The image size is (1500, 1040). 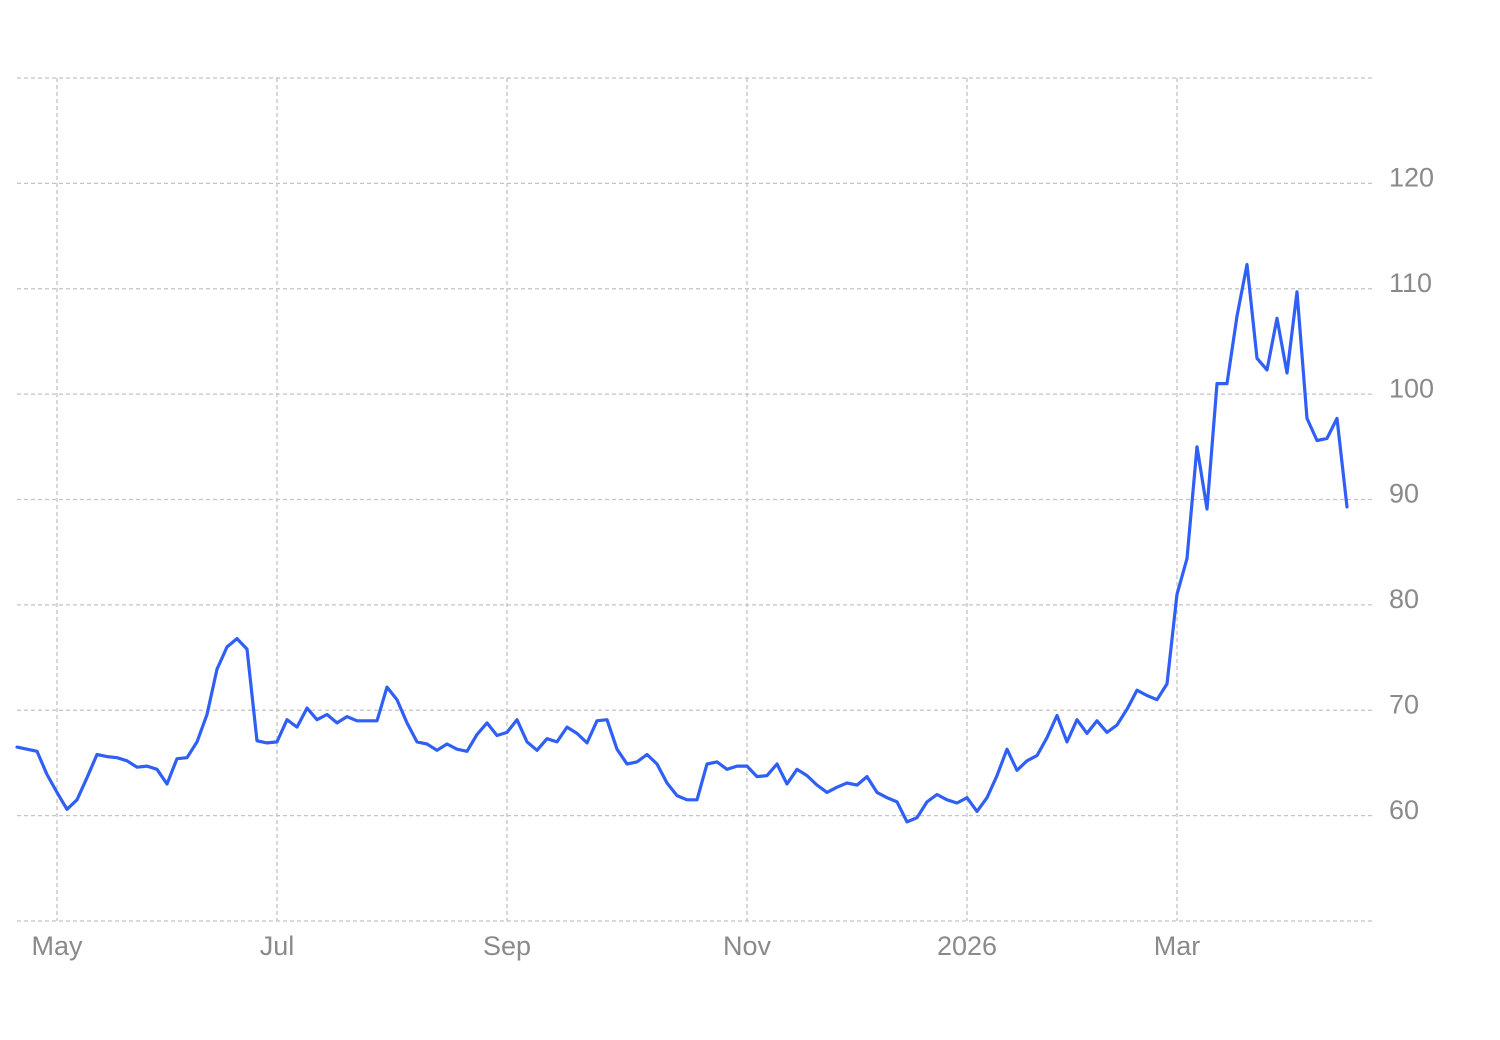 I want to click on y-tick-label: 90, so click(x=1404, y=494).